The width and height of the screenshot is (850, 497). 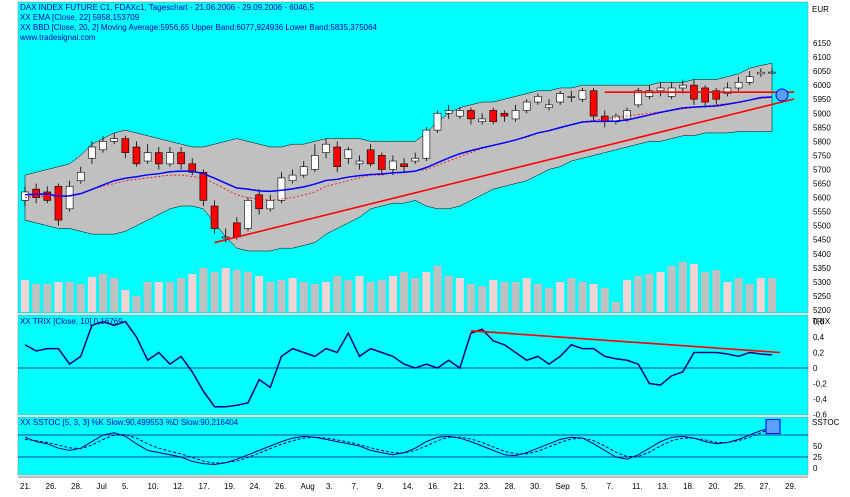 What do you see at coordinates (535, 486) in the screenshot?
I see `date-tick-label: 30.` at bounding box center [535, 486].